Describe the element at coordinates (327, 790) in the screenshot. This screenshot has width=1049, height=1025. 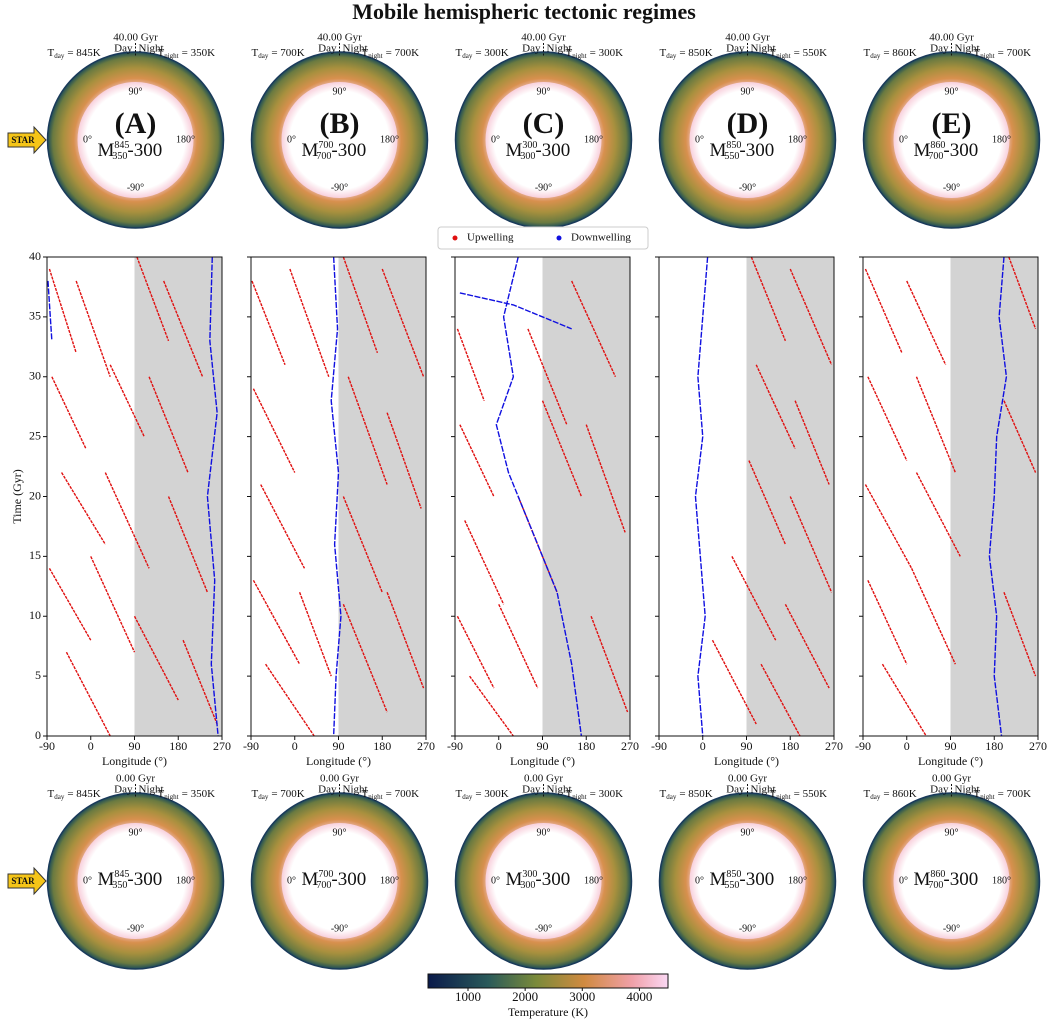
I see `day-label: Day` at that location.